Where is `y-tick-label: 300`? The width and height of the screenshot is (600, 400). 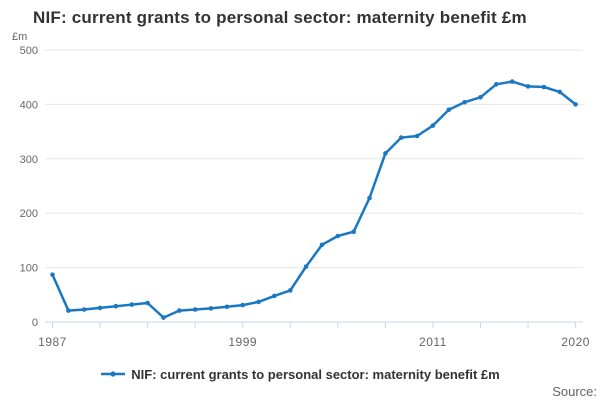
y-tick-label: 300 is located at coordinates (29, 160).